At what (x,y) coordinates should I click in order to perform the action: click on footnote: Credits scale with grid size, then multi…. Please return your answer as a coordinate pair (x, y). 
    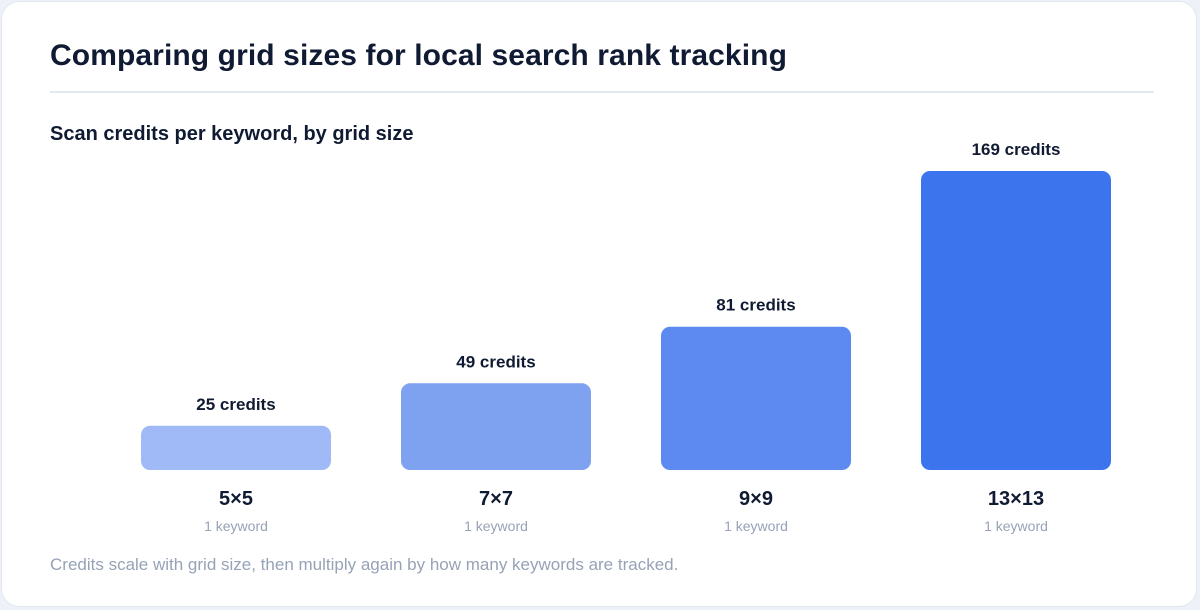
    Looking at the image, I should click on (364, 564).